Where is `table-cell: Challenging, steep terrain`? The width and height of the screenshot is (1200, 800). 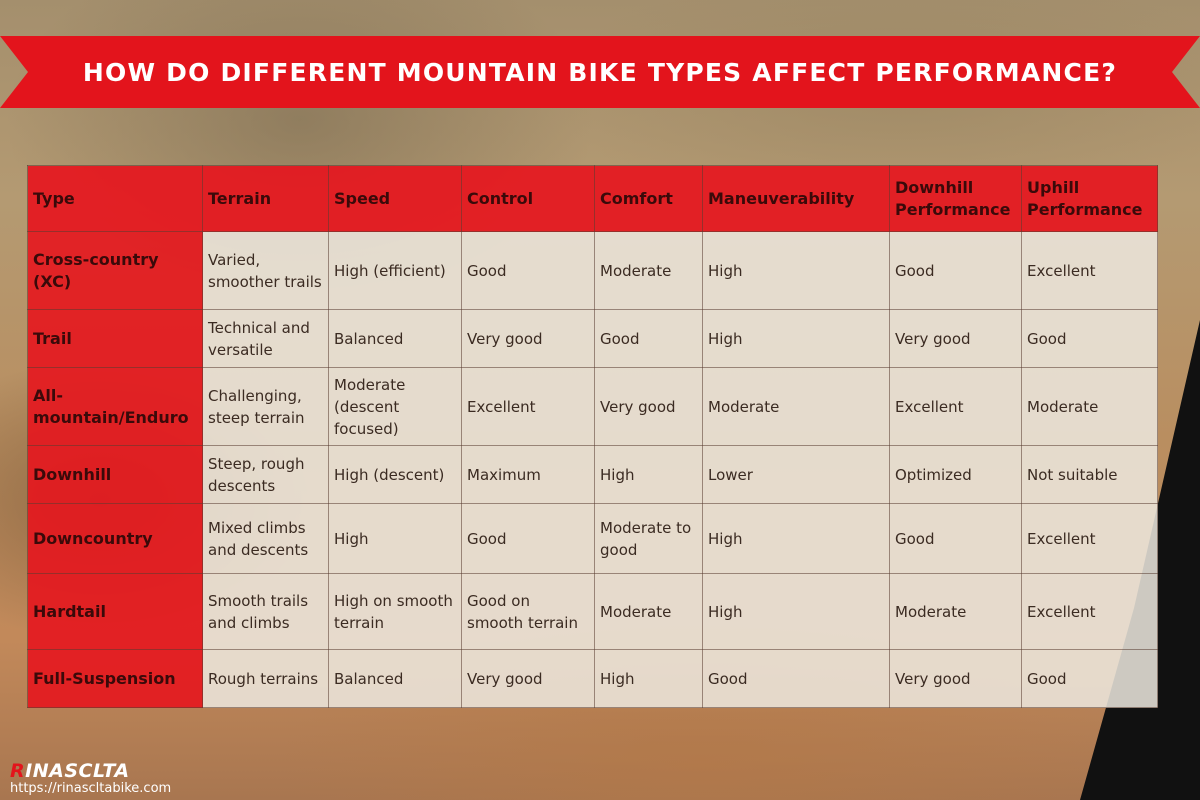
table-cell: Challenging, steep terrain is located at coordinates (265, 406).